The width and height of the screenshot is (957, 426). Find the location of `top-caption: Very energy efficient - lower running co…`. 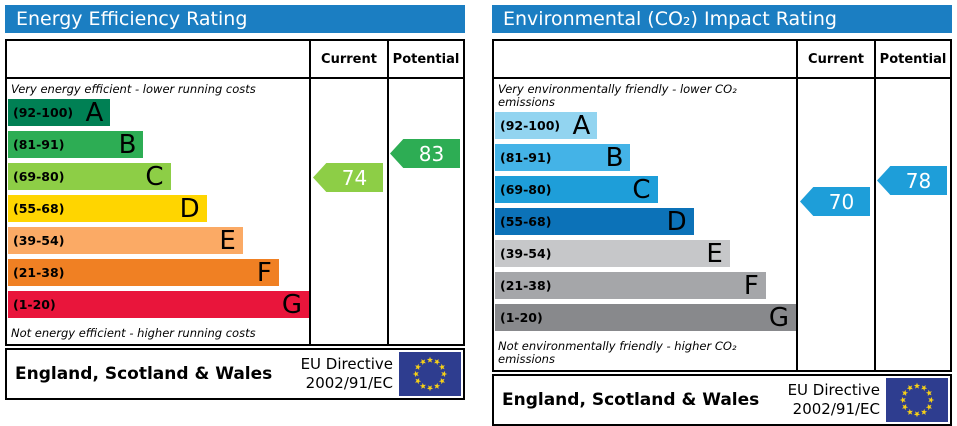

top-caption: Very energy efficient - lower running co… is located at coordinates (133, 89).